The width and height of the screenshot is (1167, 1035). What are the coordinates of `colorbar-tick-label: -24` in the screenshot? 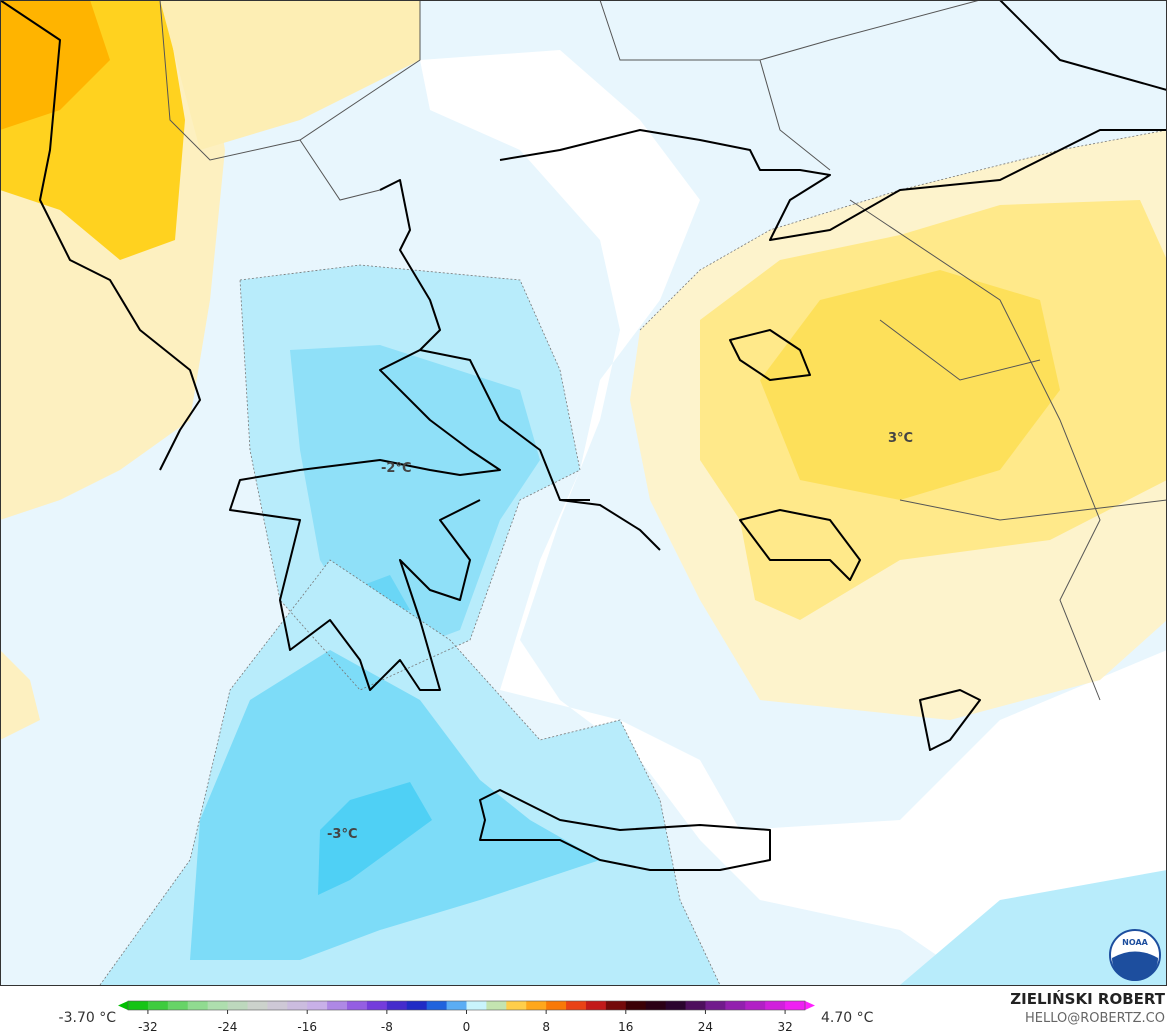 It's located at (228, 1027).